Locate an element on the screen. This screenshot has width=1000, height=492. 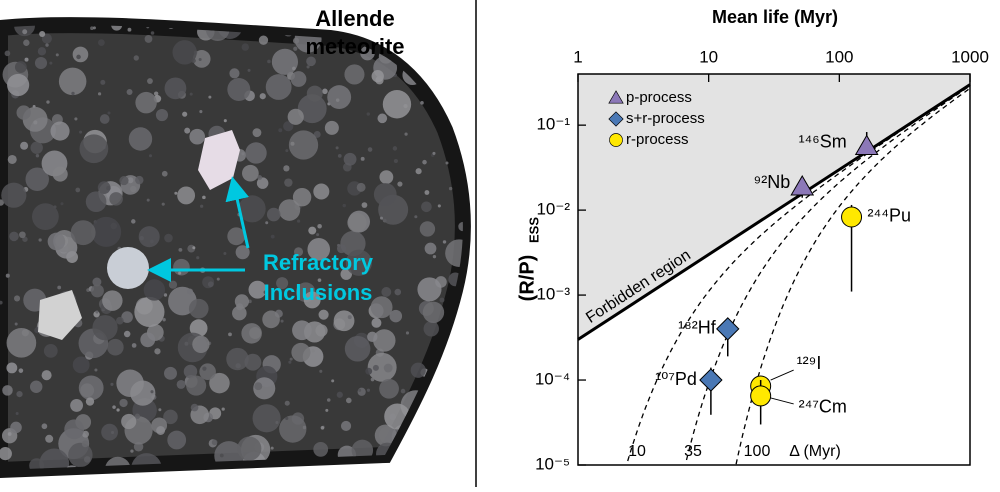
x-tick-label: 1000 is located at coordinates (970, 56).